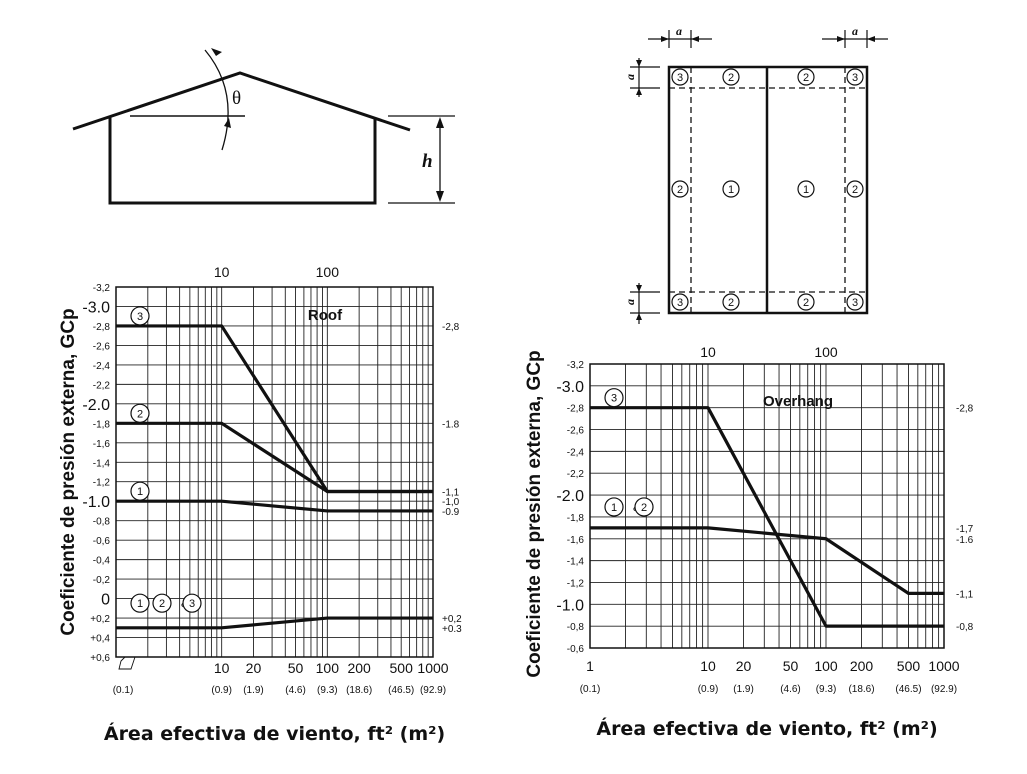 Image resolution: width=1027 pixels, height=774 pixels. I want to click on y-tick-label: -2,6, so click(102, 346).